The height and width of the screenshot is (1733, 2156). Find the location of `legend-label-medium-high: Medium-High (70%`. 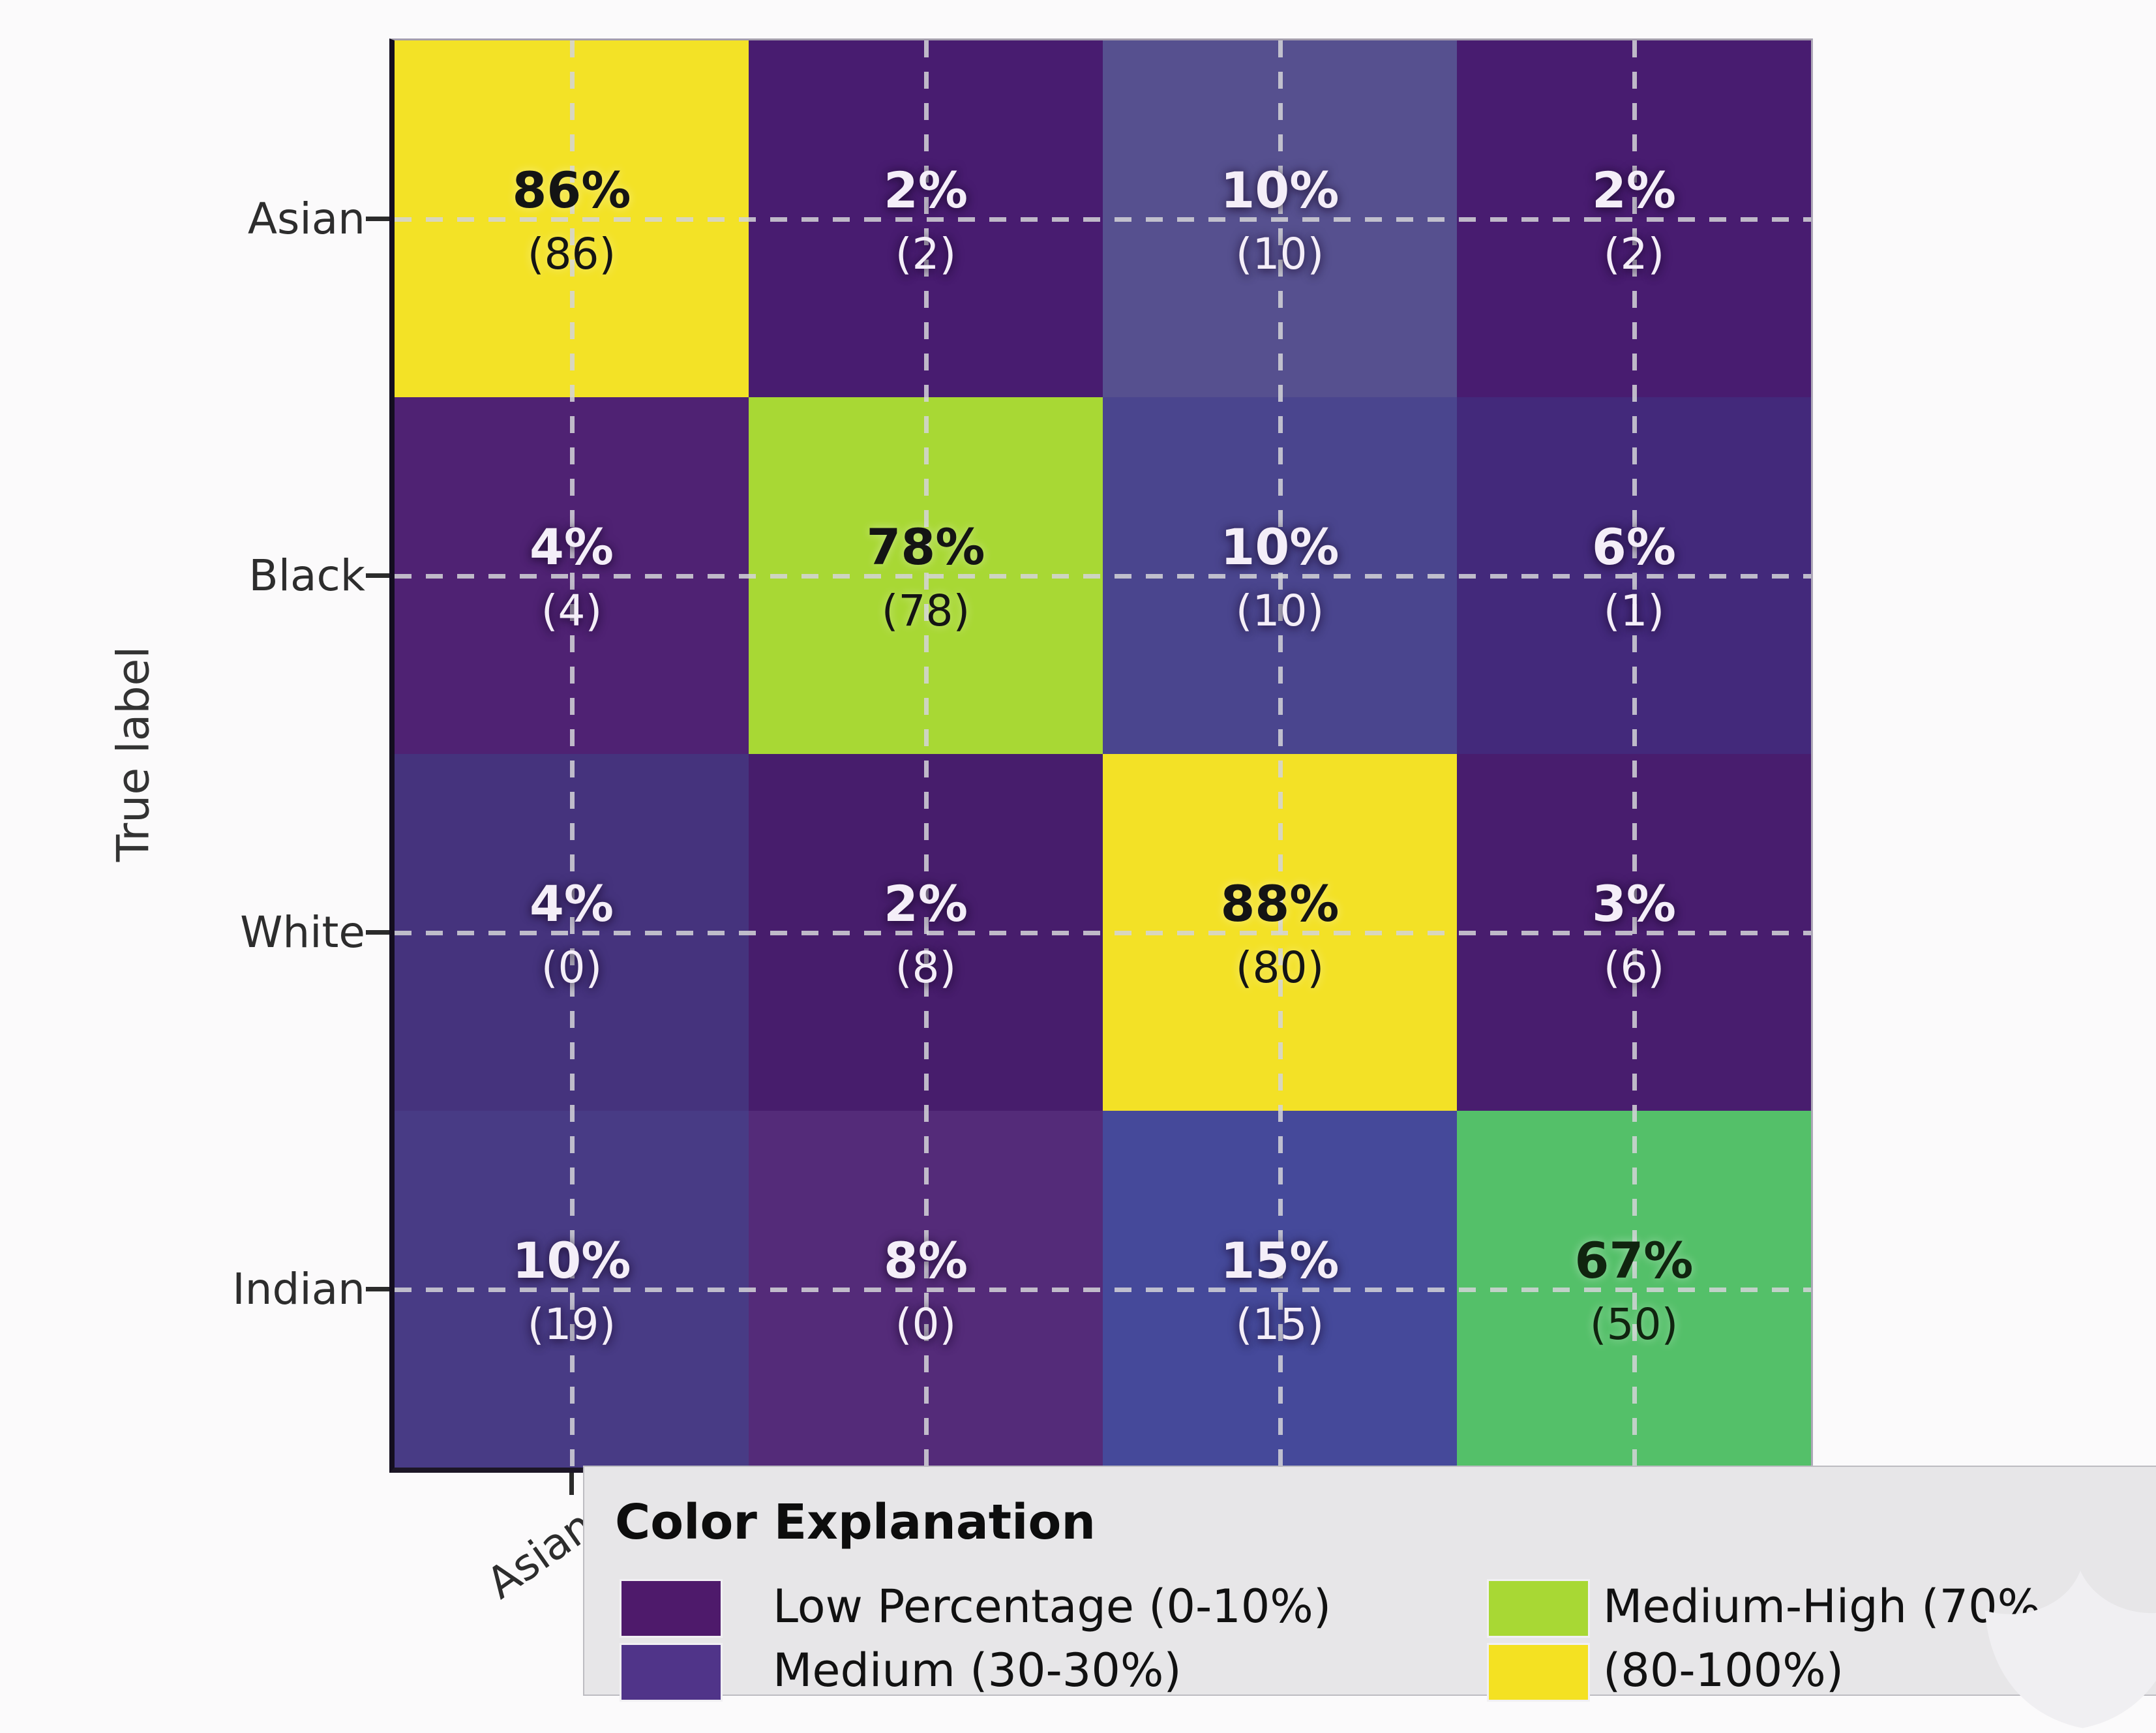

legend-label-medium-high: Medium-High (70% is located at coordinates (1822, 1606).